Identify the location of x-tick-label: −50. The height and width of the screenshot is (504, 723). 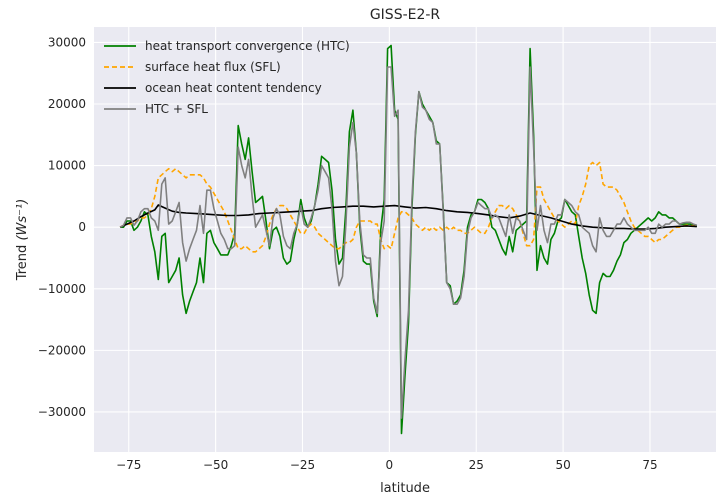
(215, 465).